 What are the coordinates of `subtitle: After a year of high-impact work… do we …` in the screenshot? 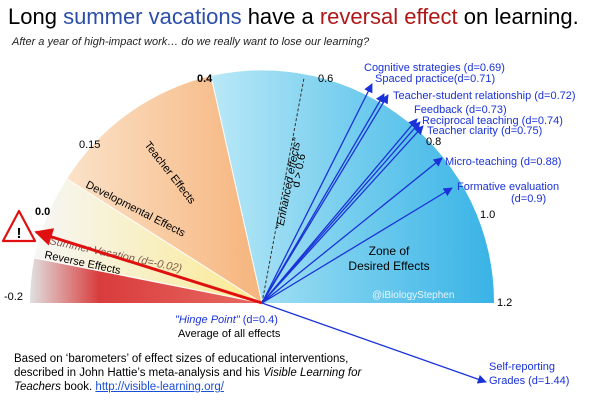 It's located at (191, 42).